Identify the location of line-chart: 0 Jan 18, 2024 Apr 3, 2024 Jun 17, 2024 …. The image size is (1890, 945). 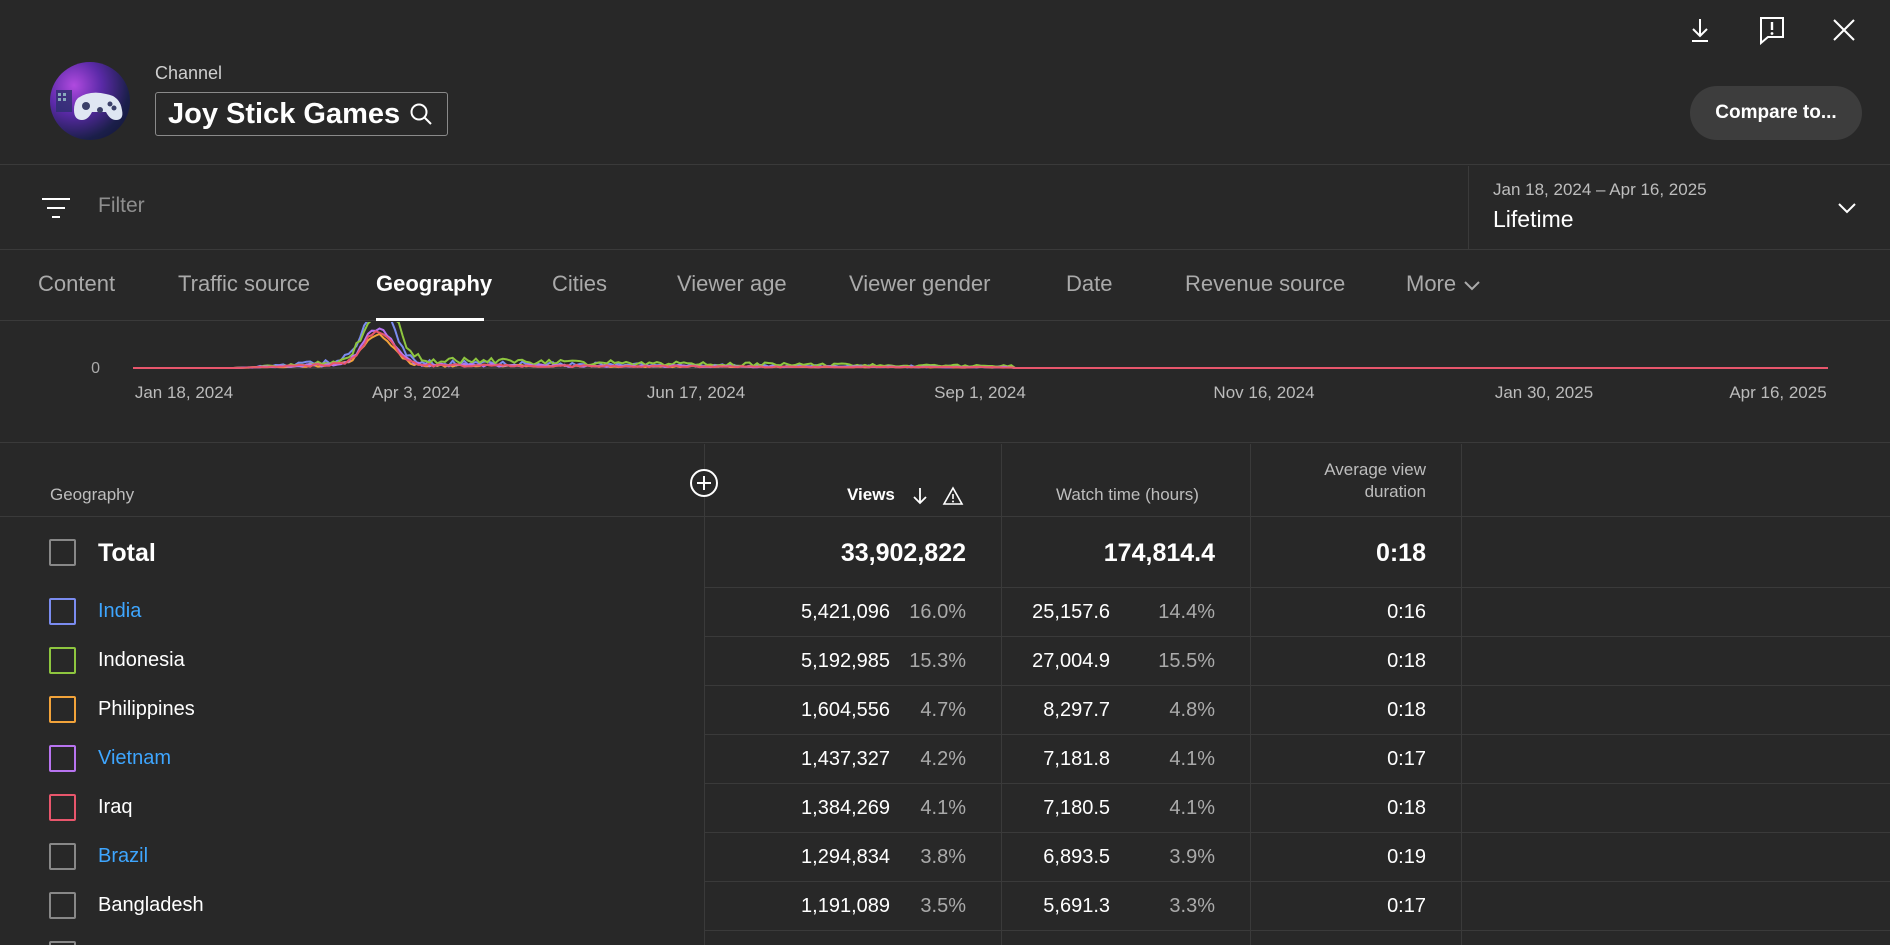
(959, 362).